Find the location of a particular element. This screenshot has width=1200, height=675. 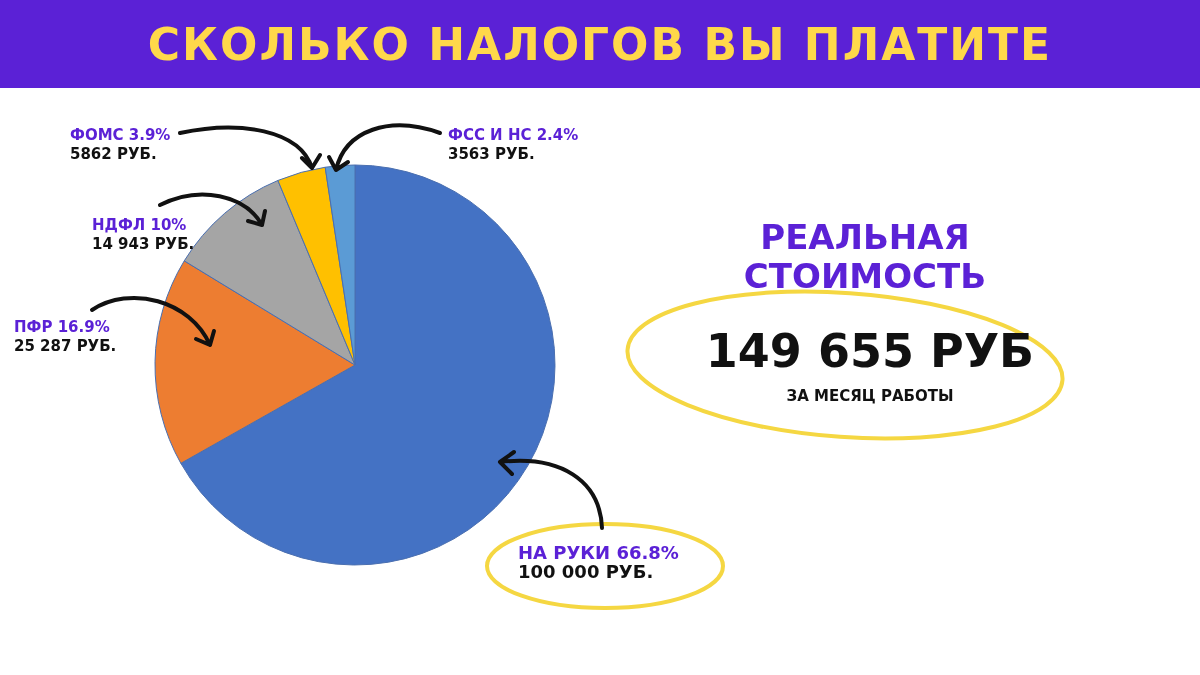

chart-title: СКОЛЬКО НАЛОГОВ ВЫ ПЛАТИТЕ is located at coordinates (600, 44).